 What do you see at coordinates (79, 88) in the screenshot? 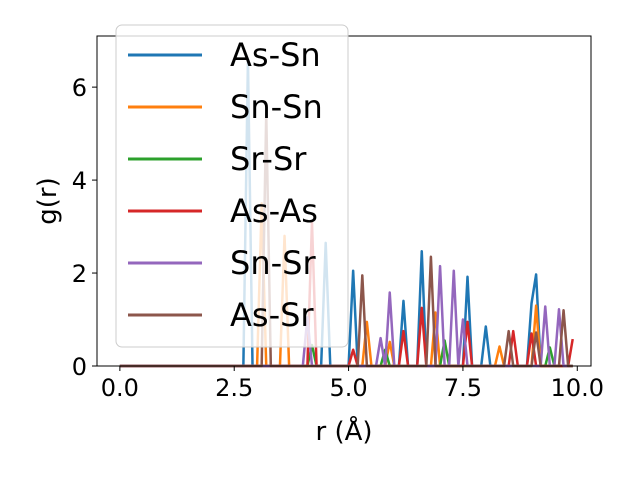
I see `y-tick-label: 6` at bounding box center [79, 88].